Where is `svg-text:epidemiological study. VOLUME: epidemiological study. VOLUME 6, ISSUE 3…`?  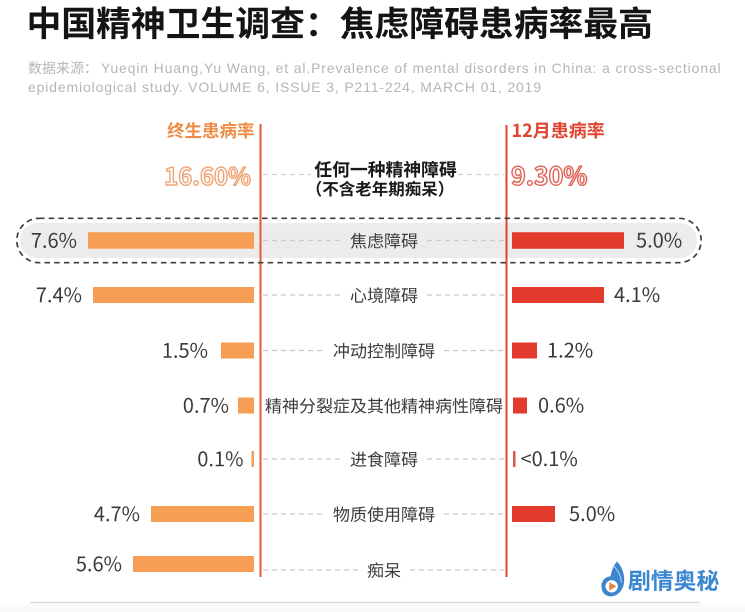 svg-text:epidemiological study. VOLUME: epidemiological study. VOLUME 6, ISSUE 3… is located at coordinates (285, 87).